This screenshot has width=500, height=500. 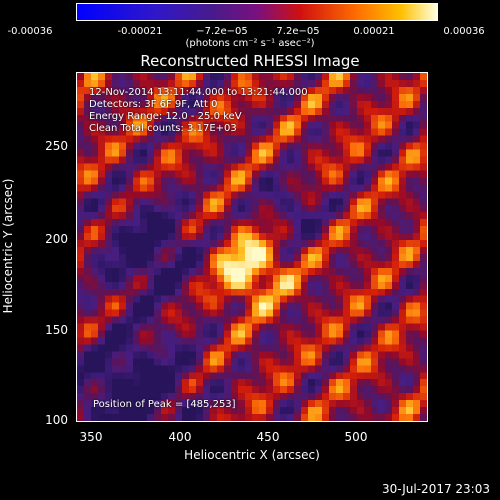 What do you see at coordinates (56, 239) in the screenshot?
I see `y-tick: 200` at bounding box center [56, 239].